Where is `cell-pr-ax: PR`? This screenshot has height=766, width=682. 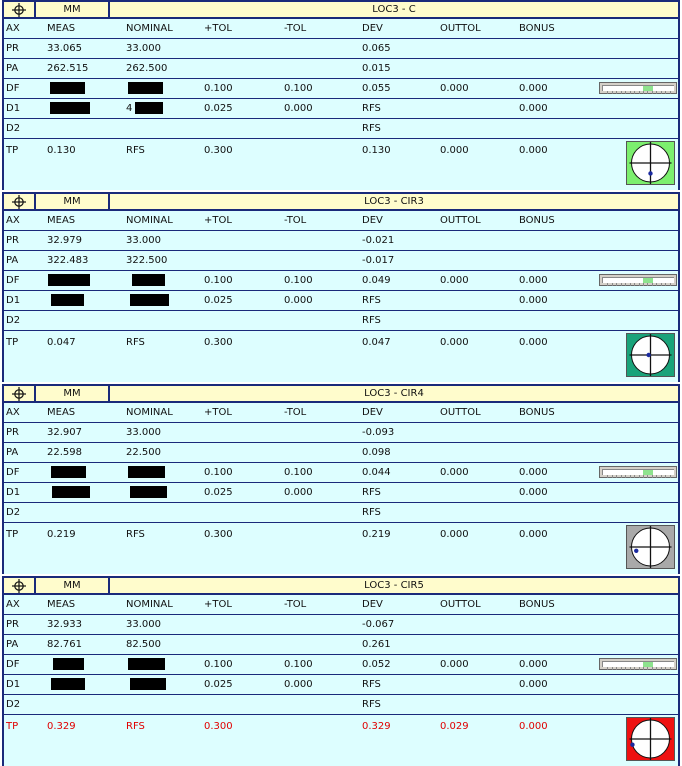 cell-pr-ax: PR is located at coordinates (12, 240).